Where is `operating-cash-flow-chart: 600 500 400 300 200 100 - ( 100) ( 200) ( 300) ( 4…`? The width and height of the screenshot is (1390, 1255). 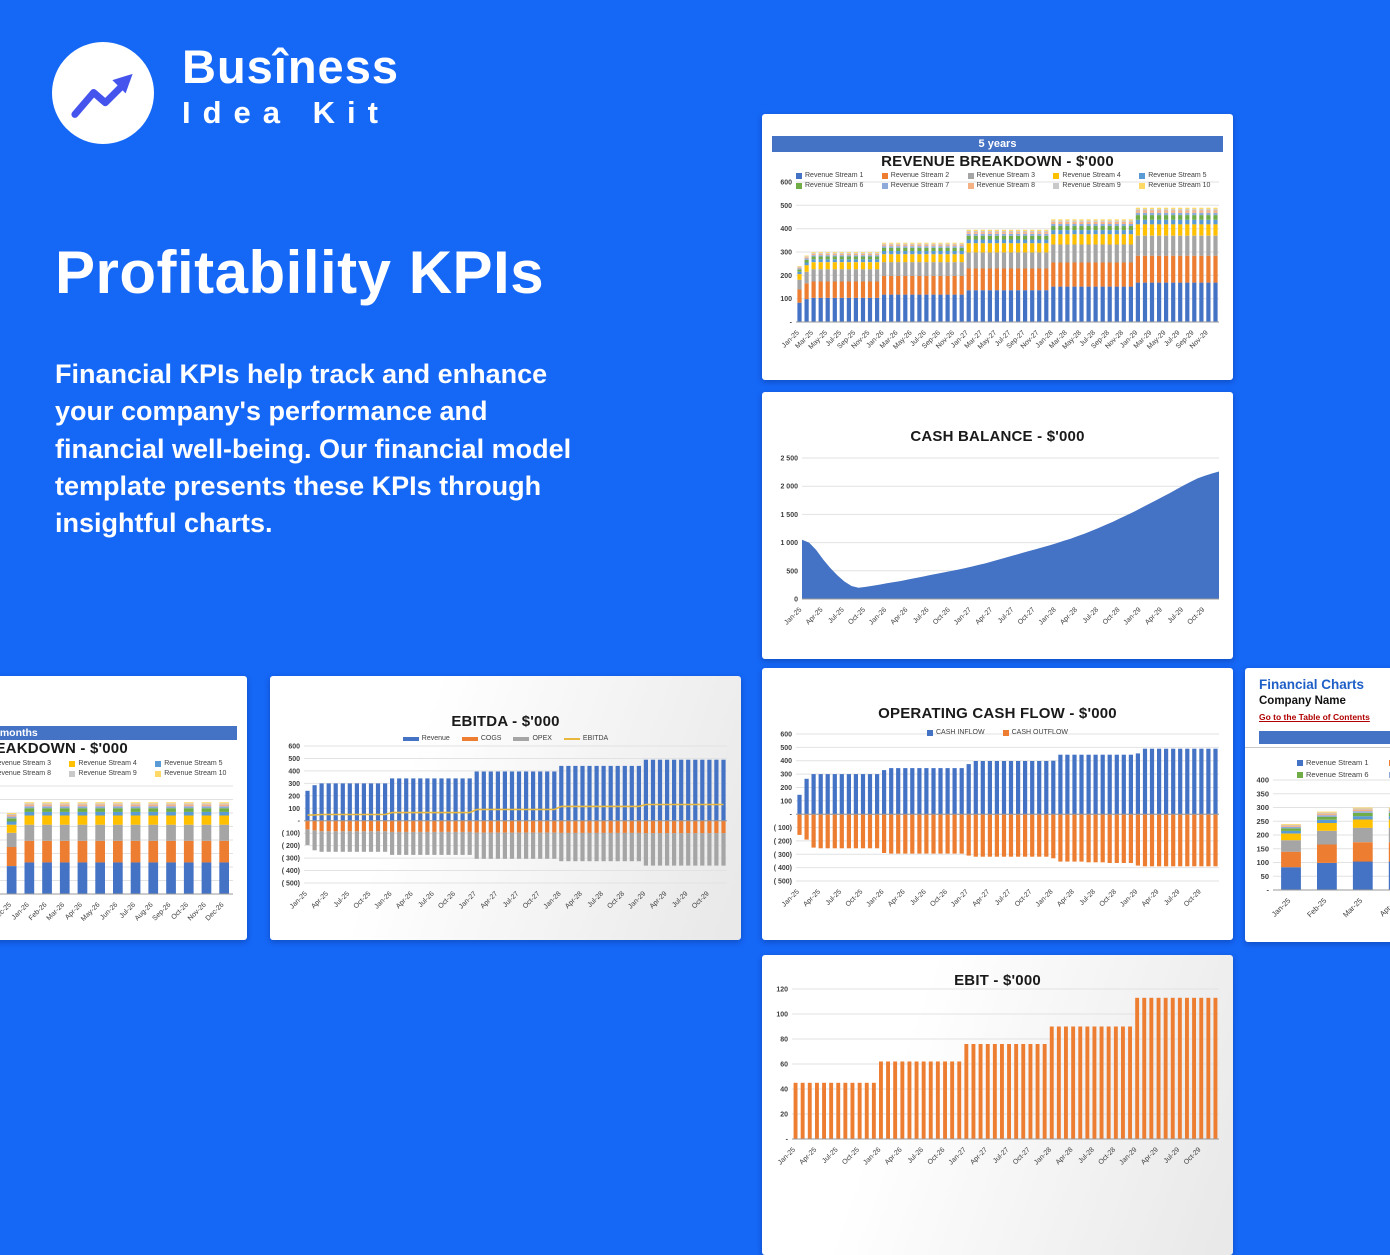
operating-cash-flow-chart: 600 500 400 300 200 100 - ( 100) ( 200) ( 300) ( 4… is located at coordinates (997, 833).